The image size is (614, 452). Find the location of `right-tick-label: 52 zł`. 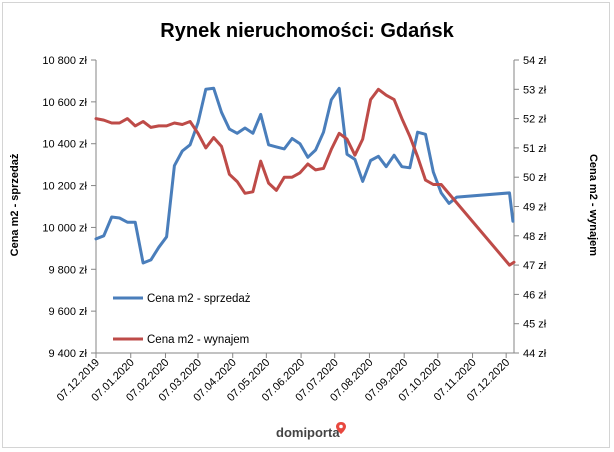

right-tick-label: 52 zł is located at coordinates (535, 120).